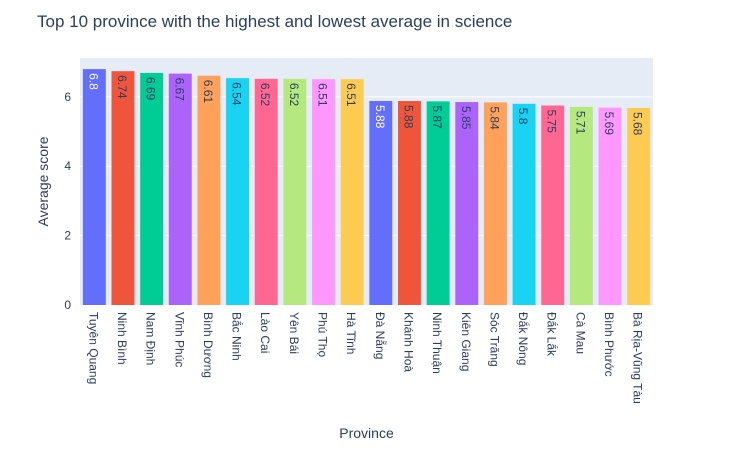 The height and width of the screenshot is (450, 733). I want to click on y-tick-label: 2, so click(67, 236).